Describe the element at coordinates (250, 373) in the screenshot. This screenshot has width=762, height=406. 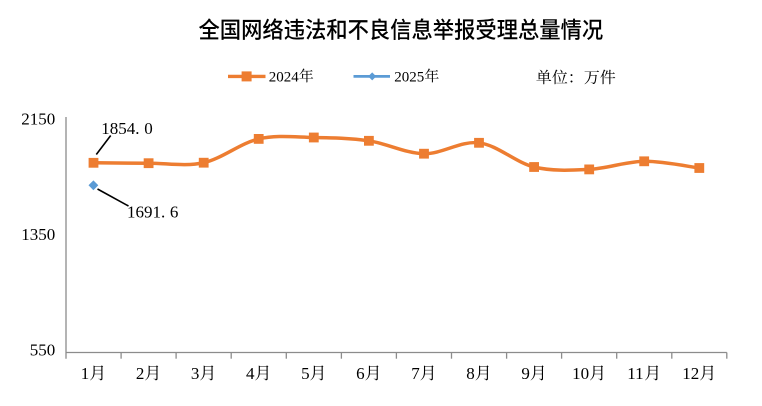
I see `svg-text: 4` at that location.